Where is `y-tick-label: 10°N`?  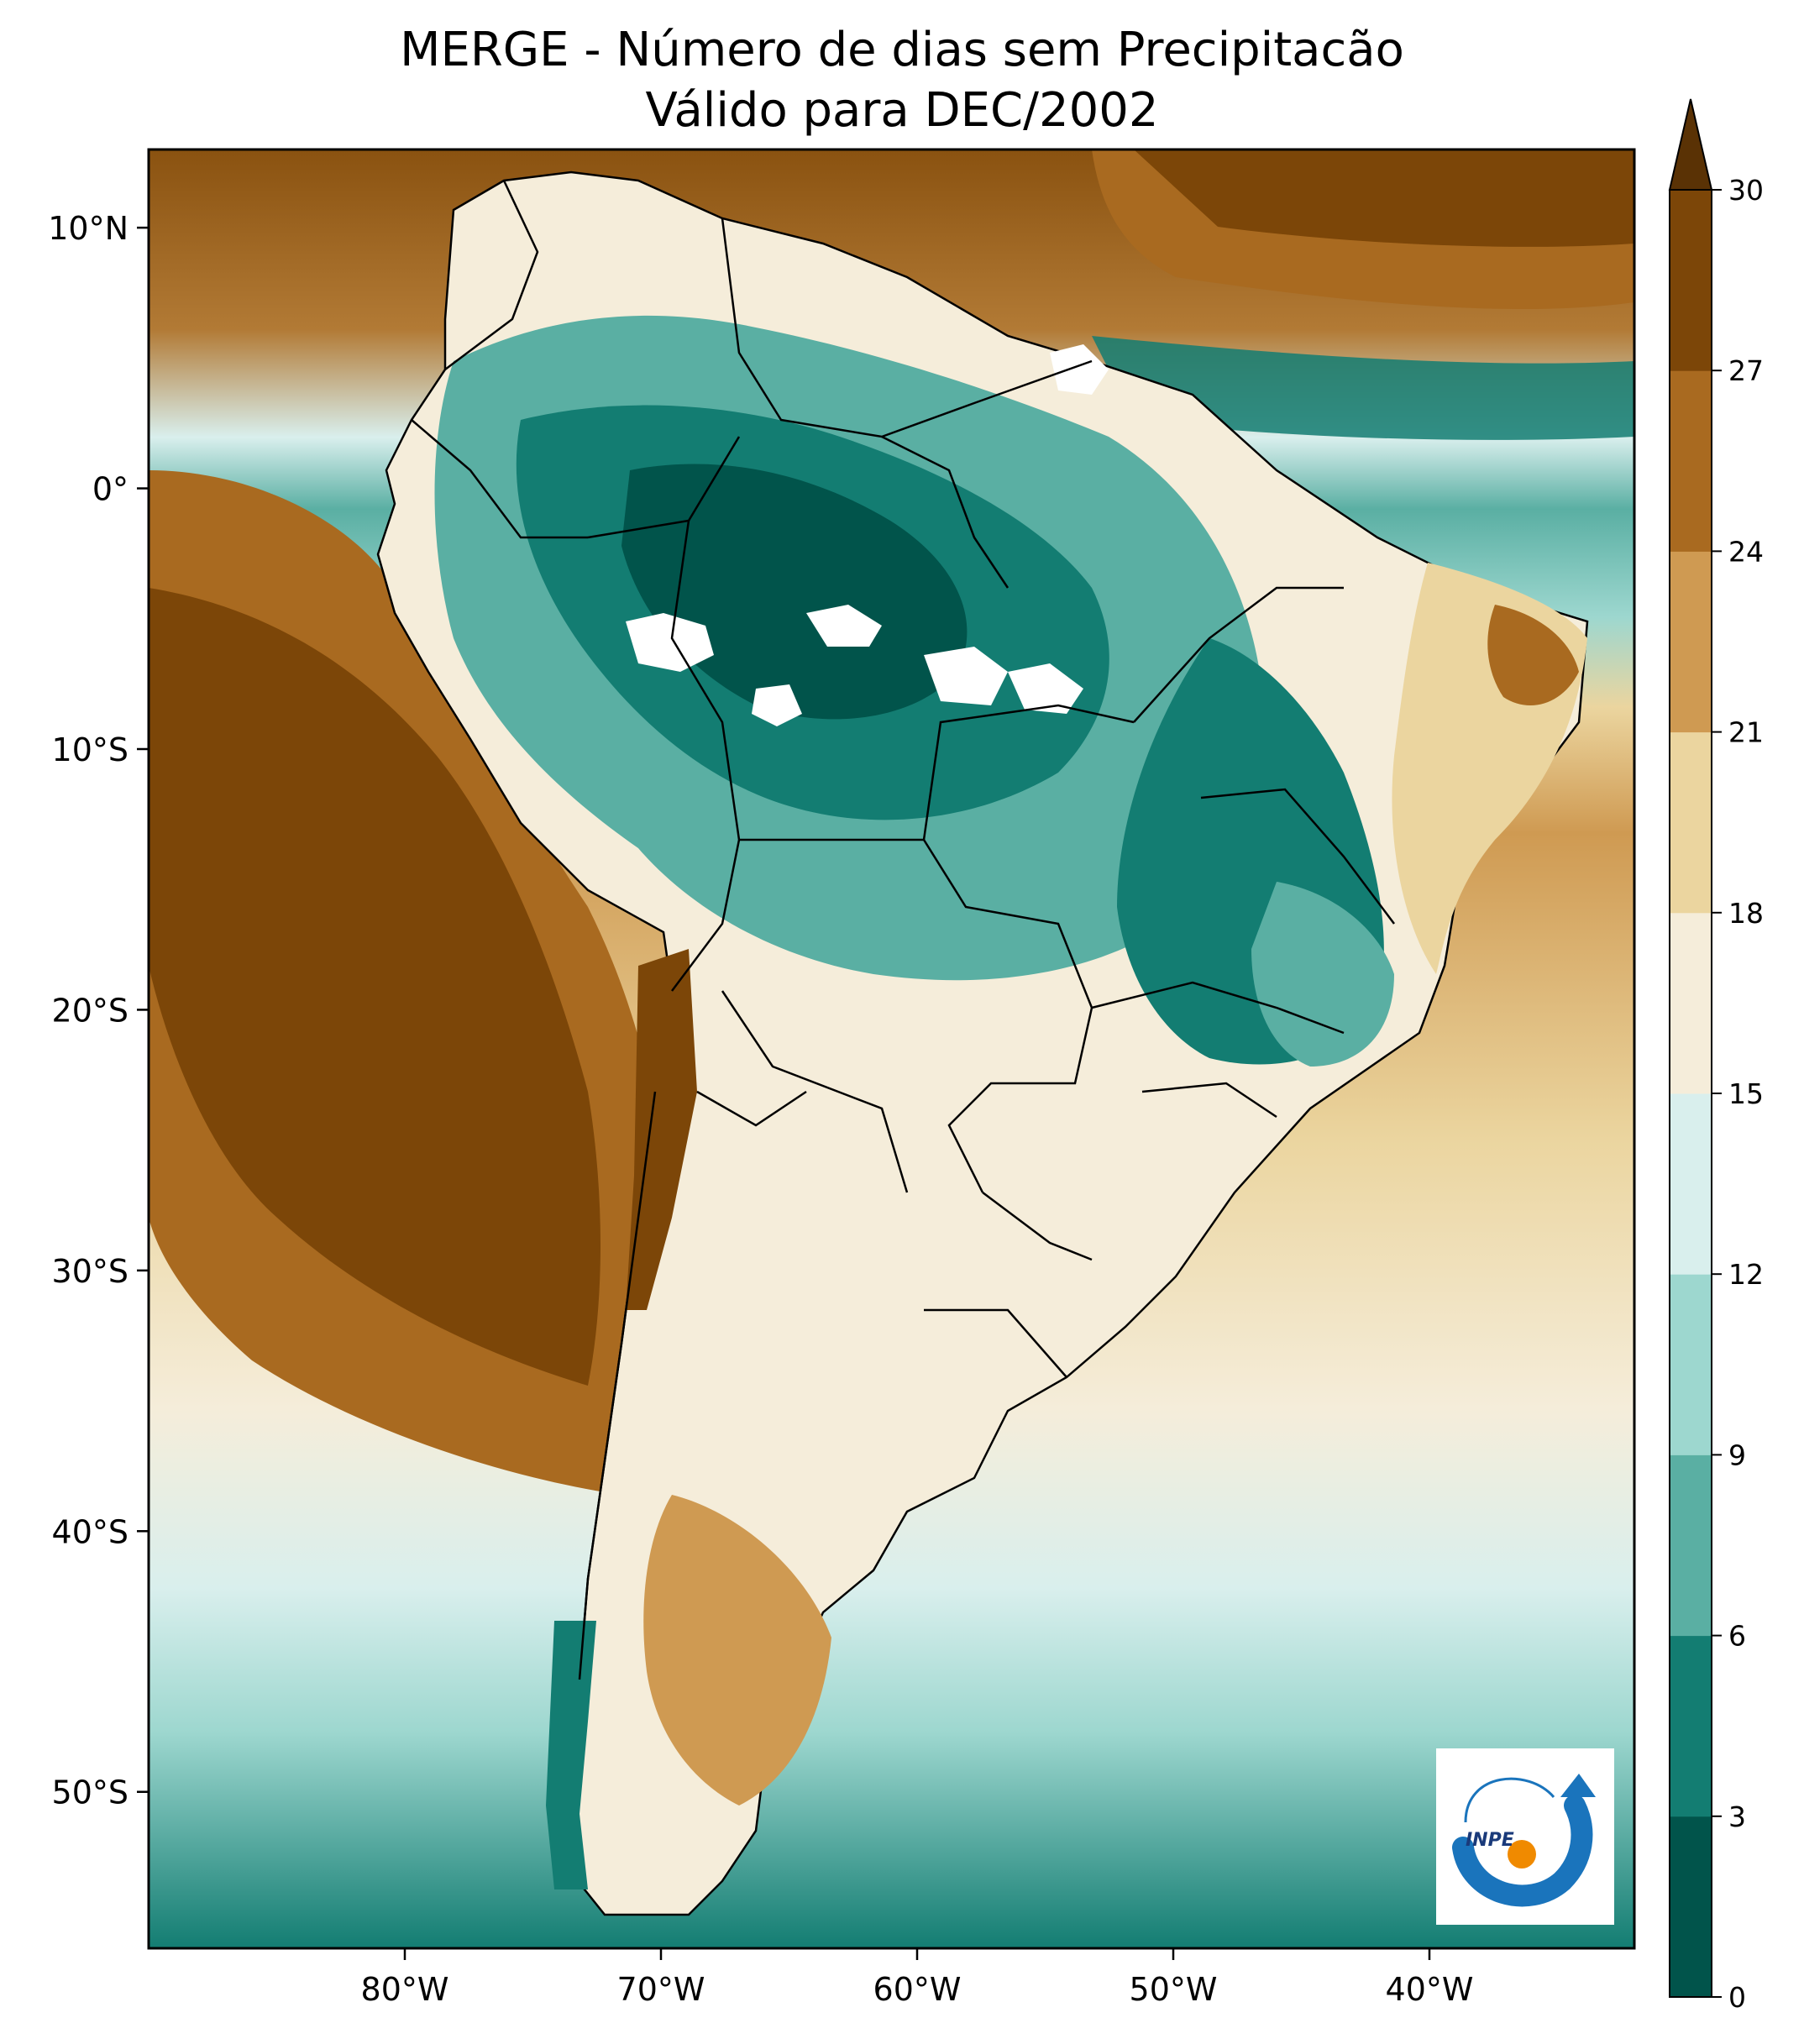
y-tick-label: 10°N is located at coordinates (88, 228).